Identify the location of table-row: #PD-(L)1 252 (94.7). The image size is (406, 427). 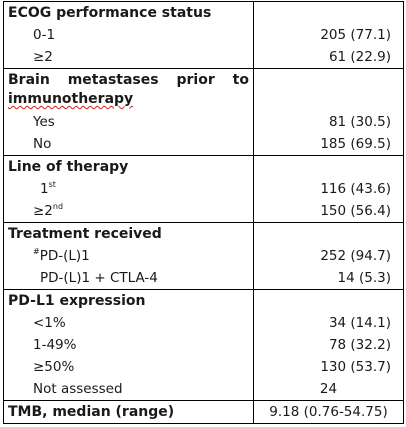
(203, 256).